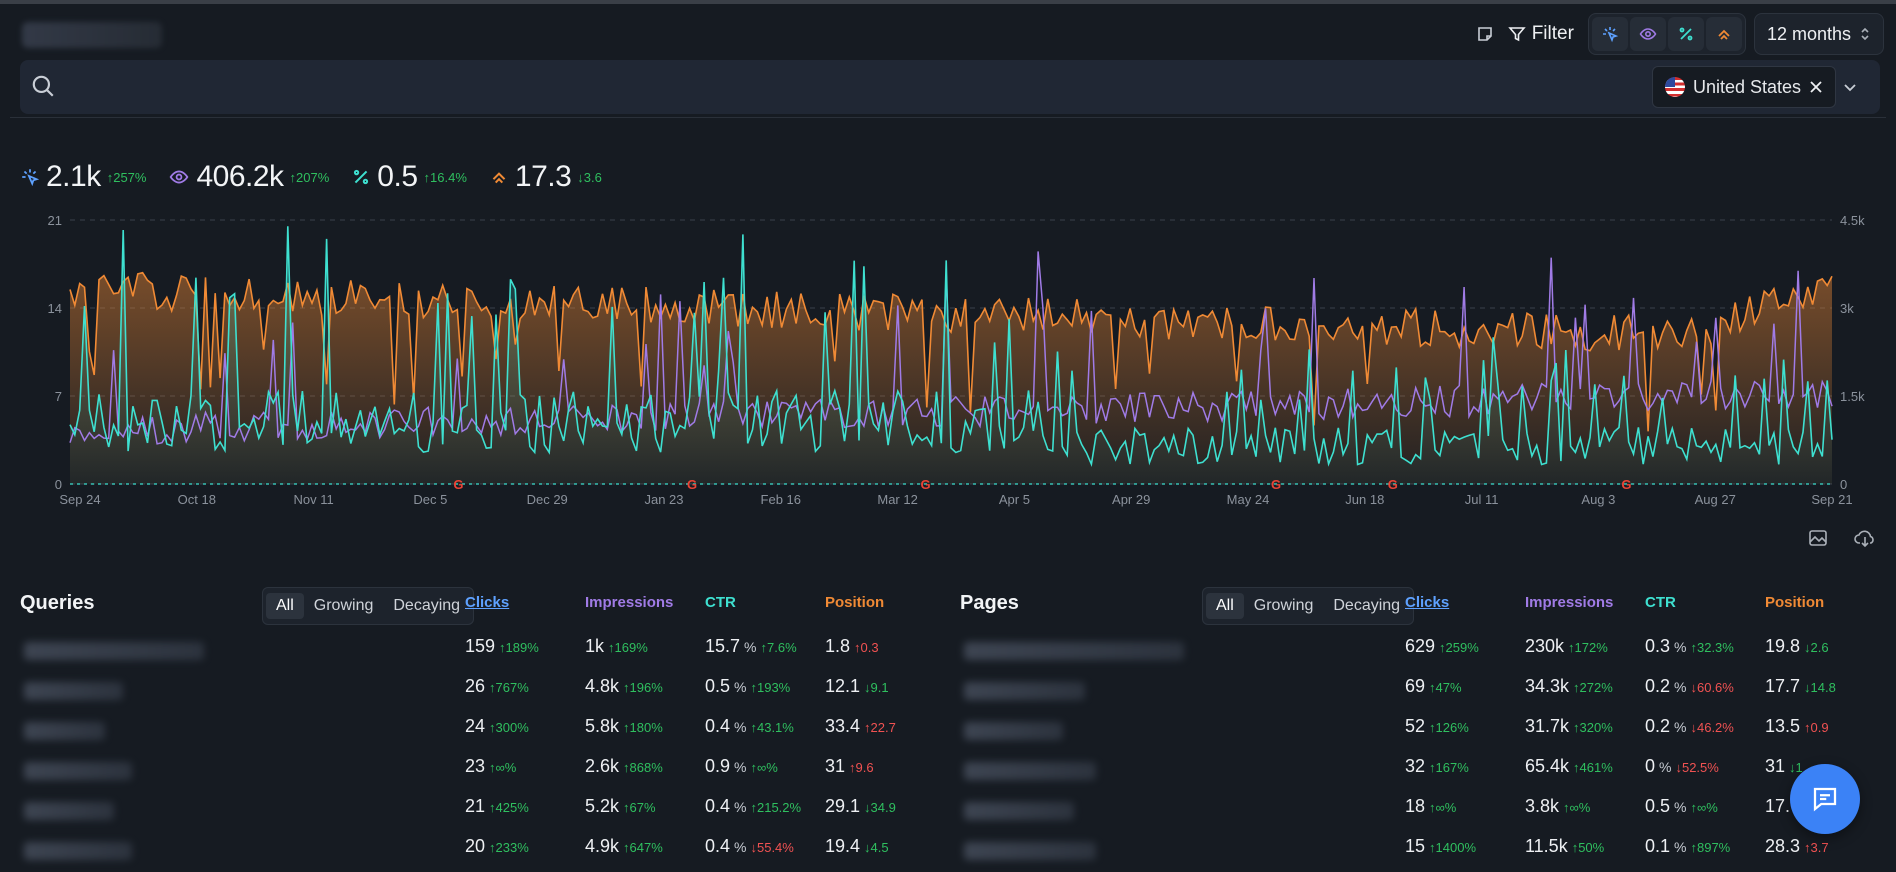  Describe the element at coordinates (620, 806) in the screenshot. I see `queries-cell: 5.2k ↑67%` at that location.